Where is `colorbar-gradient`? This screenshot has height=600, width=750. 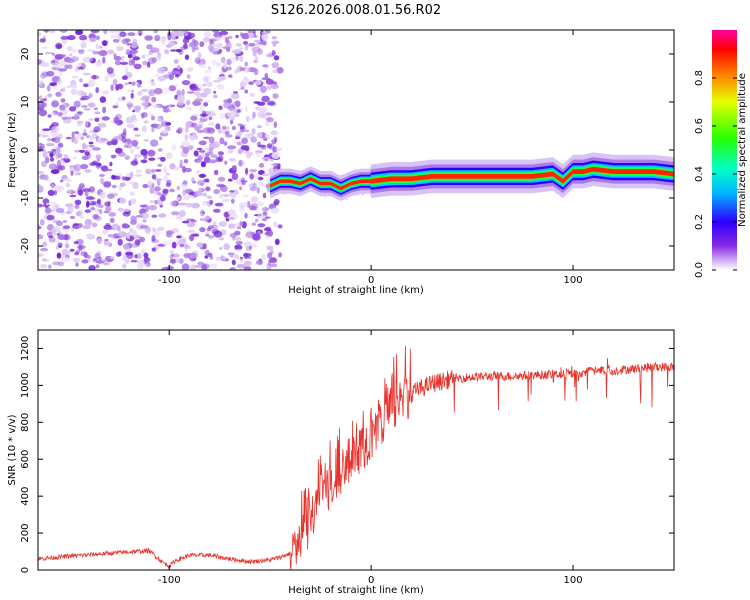
colorbar-gradient is located at coordinates (724, 150).